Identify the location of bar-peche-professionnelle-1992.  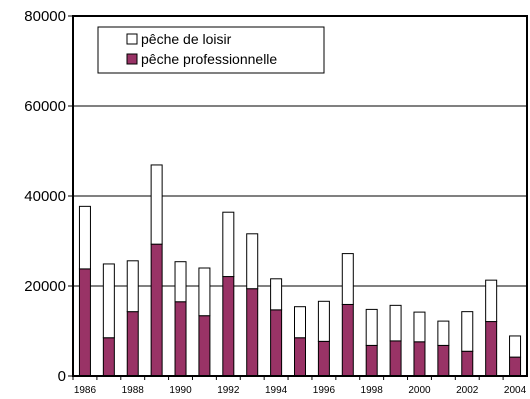
(228, 326).